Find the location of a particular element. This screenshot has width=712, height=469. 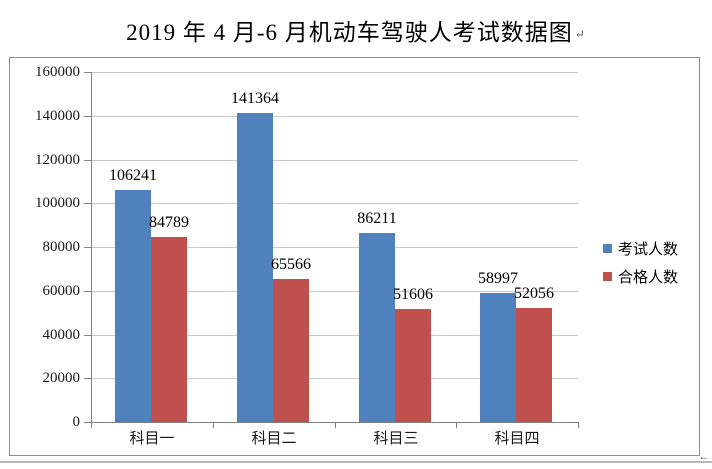

y-tick-label-160000: 160000 is located at coordinates (57, 72).